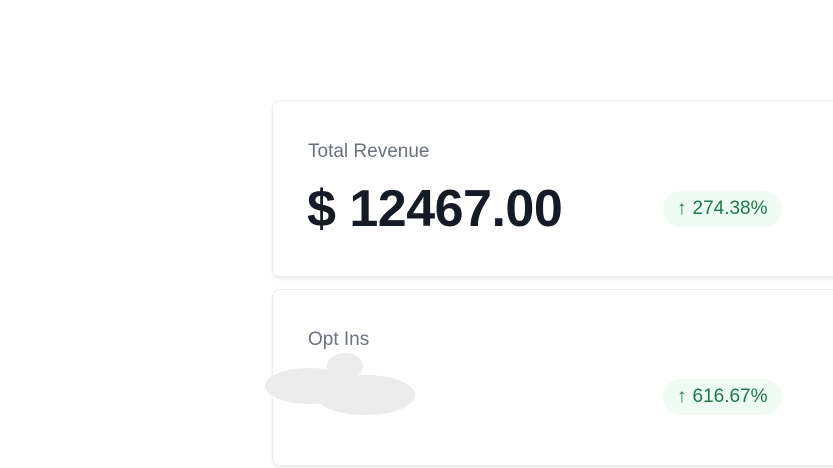 Image resolution: width=833 pixels, height=468 pixels. What do you see at coordinates (435, 209) in the screenshot?
I see `card-value: $ 12467.00` at bounding box center [435, 209].